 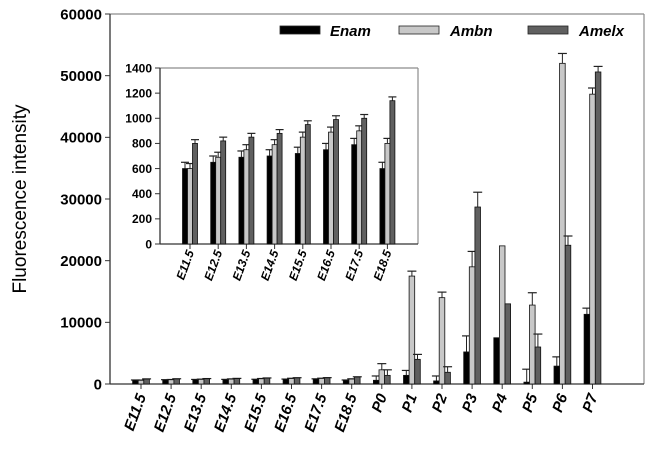 I want to click on y-tick-label: 0, so click(x=98, y=384).